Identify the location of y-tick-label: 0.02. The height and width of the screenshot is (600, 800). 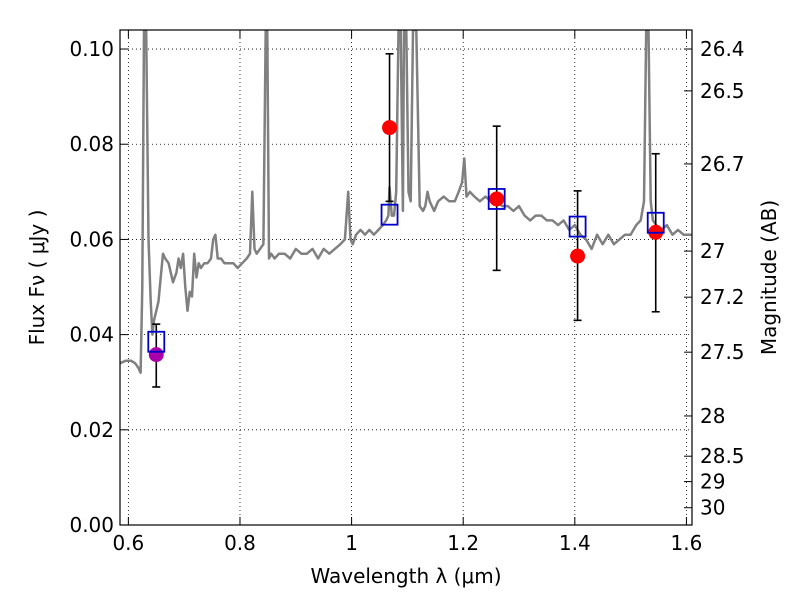
(91, 430).